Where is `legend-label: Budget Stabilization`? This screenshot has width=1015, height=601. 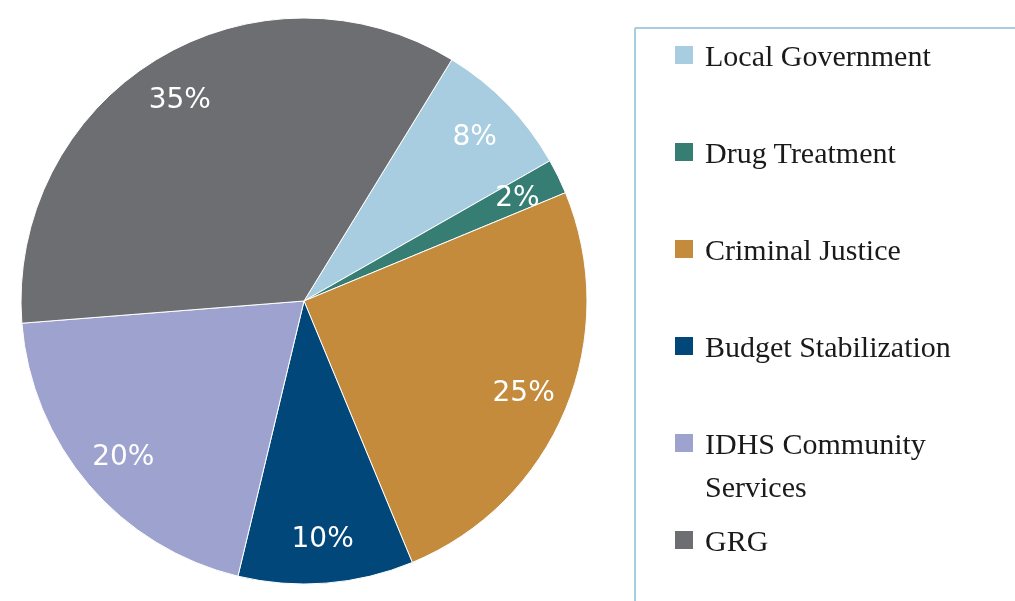 legend-label: Budget Stabilization is located at coordinates (828, 346).